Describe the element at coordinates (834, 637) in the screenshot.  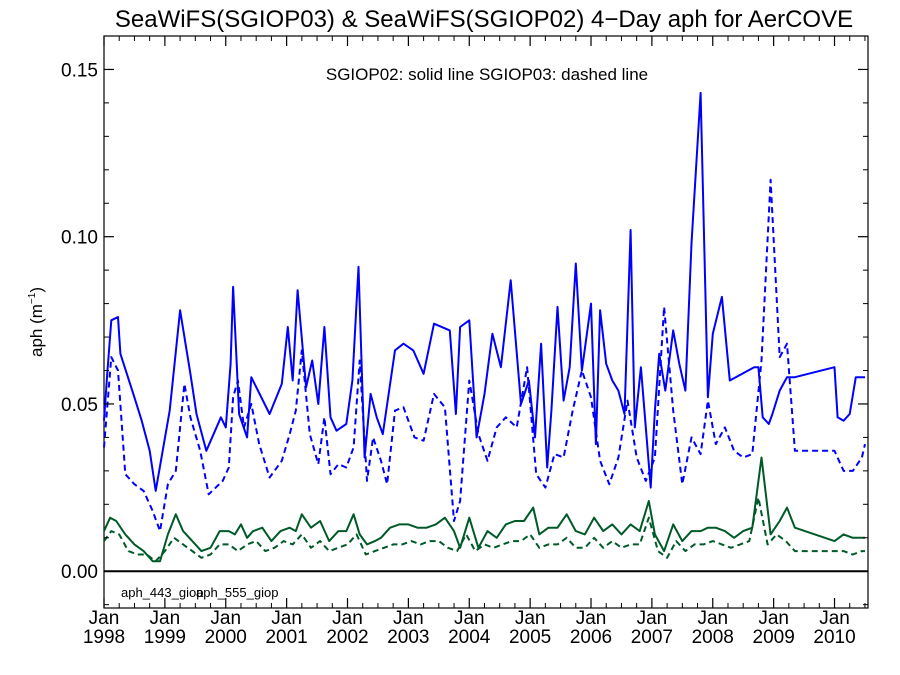
I see `x-tick-label-year: 2010` at that location.